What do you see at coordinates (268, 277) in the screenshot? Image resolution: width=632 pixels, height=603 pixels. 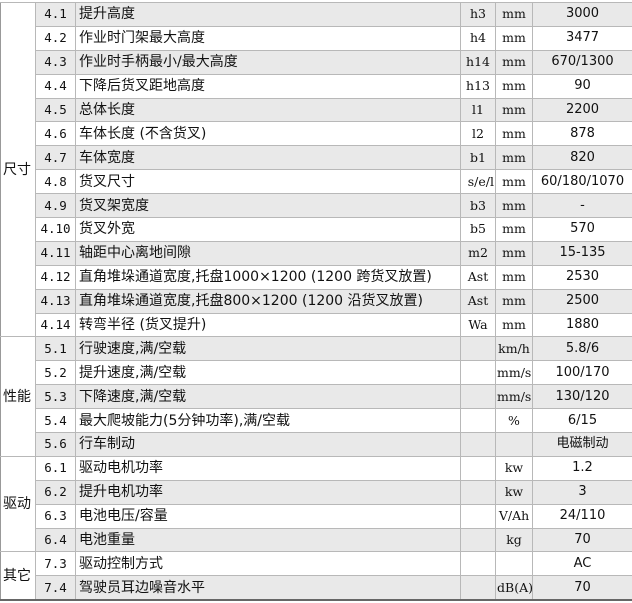 I see `desc-cell: 直角堆垛通道宽度,托盘1000×1200 (1200 跨货叉放置)` at bounding box center [268, 277].